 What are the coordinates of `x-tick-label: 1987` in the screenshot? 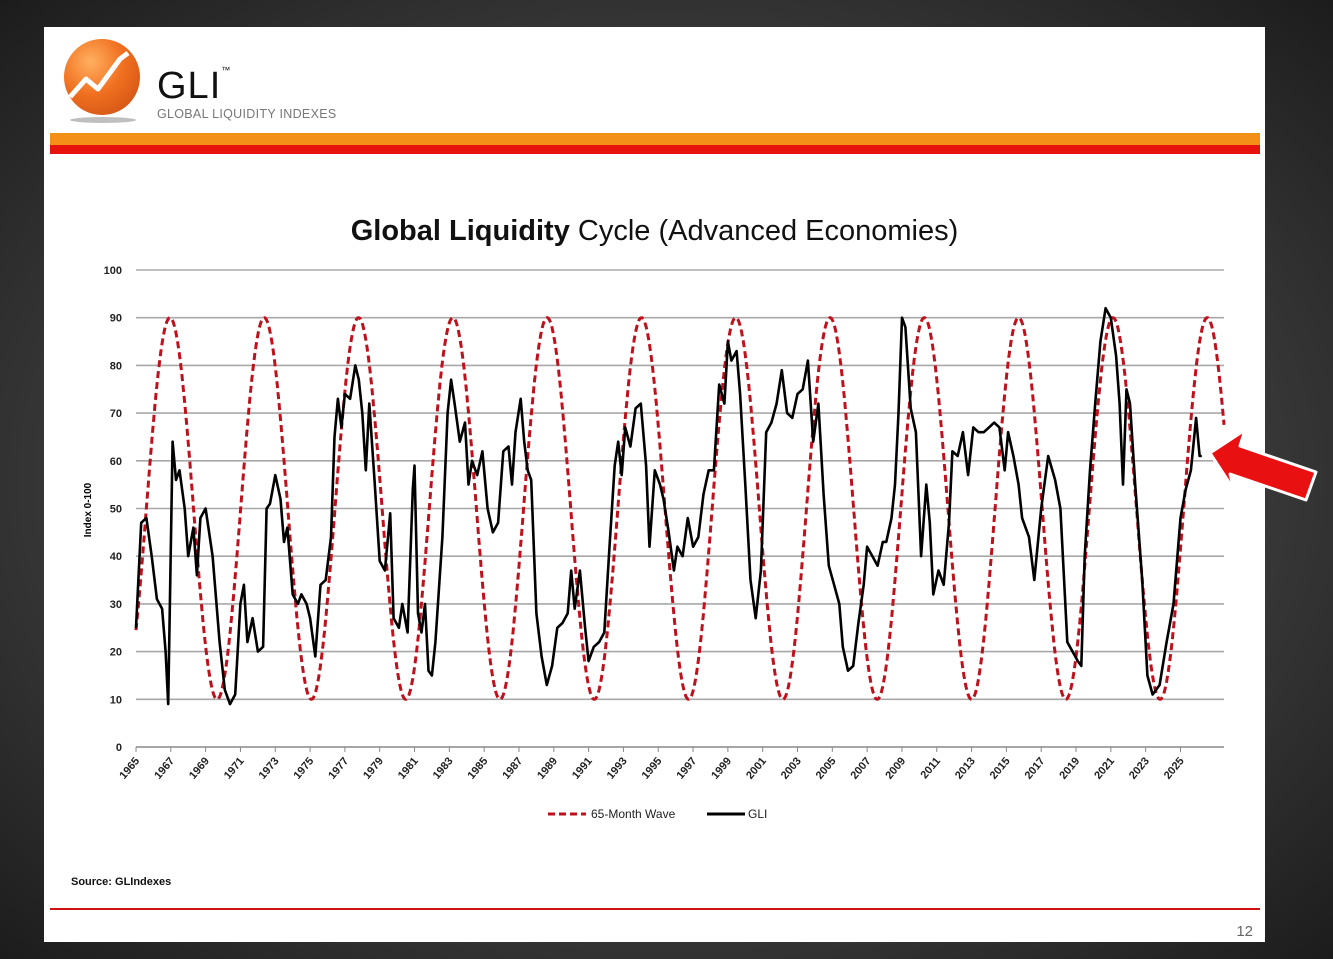 It's located at (512, 768).